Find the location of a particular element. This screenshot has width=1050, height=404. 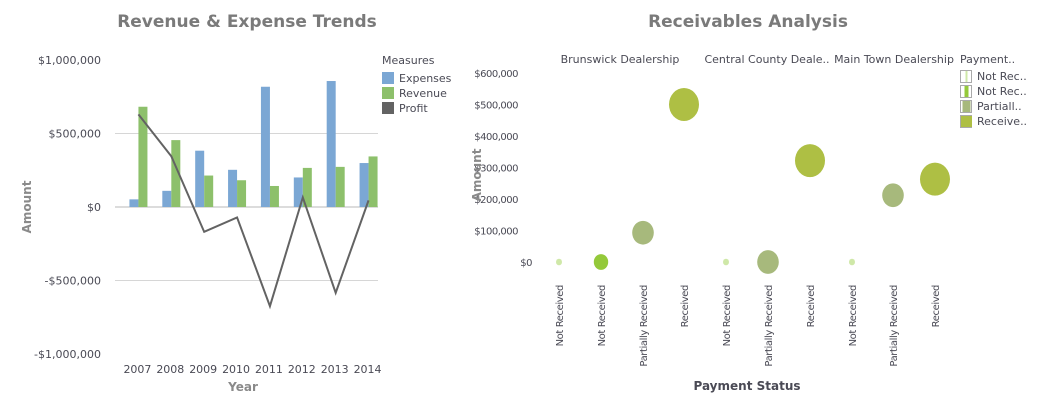

y-tick-label: -$500,000 is located at coordinates (73, 281).